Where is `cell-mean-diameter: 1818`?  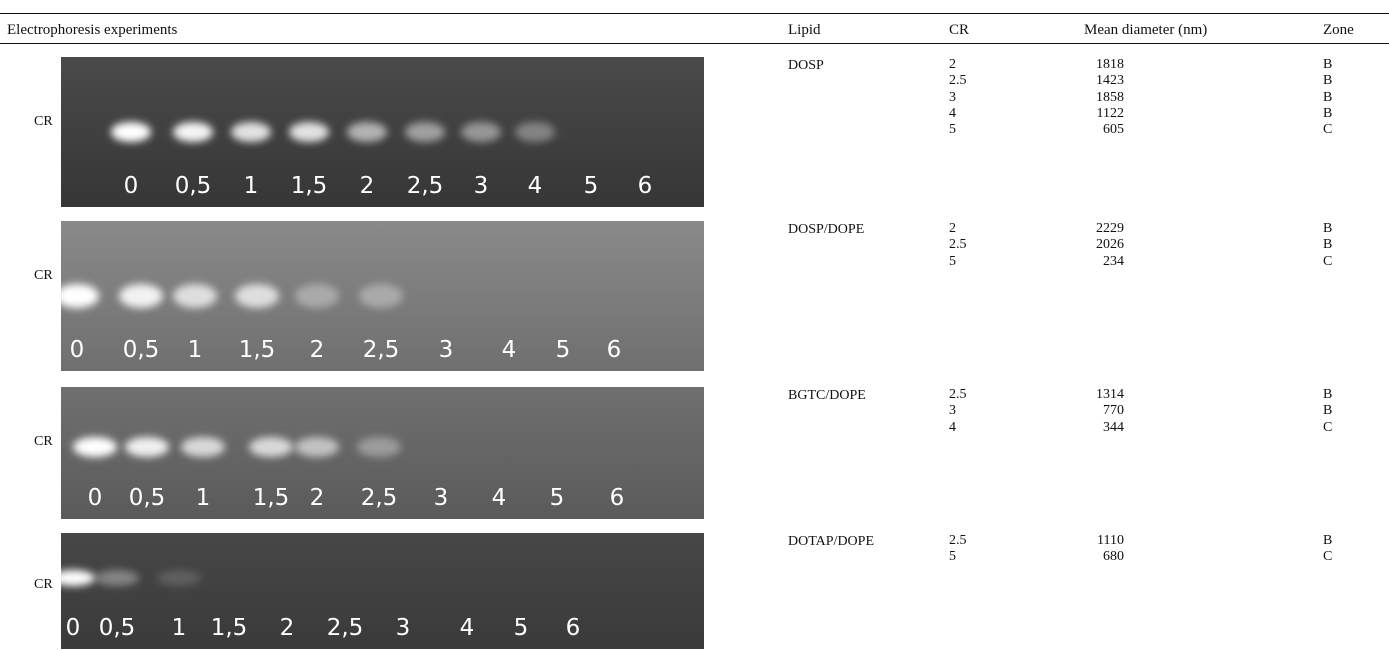
cell-mean-diameter: 1818 is located at coordinates (1110, 64).